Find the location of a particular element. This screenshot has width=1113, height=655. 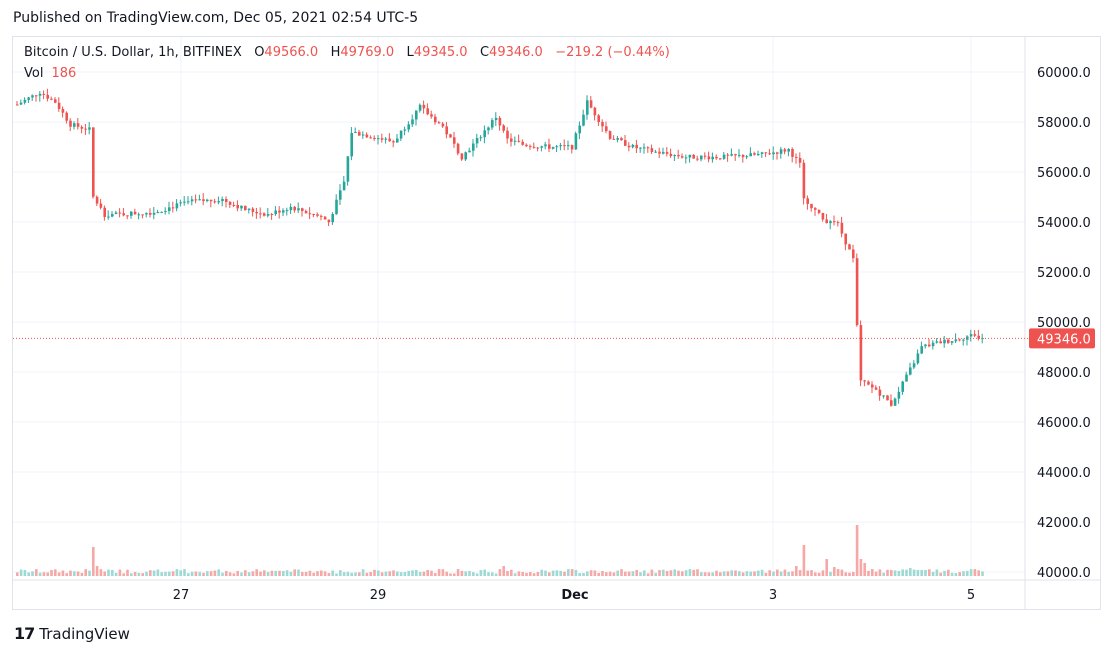

close-value: 49346.0 is located at coordinates (516, 52).